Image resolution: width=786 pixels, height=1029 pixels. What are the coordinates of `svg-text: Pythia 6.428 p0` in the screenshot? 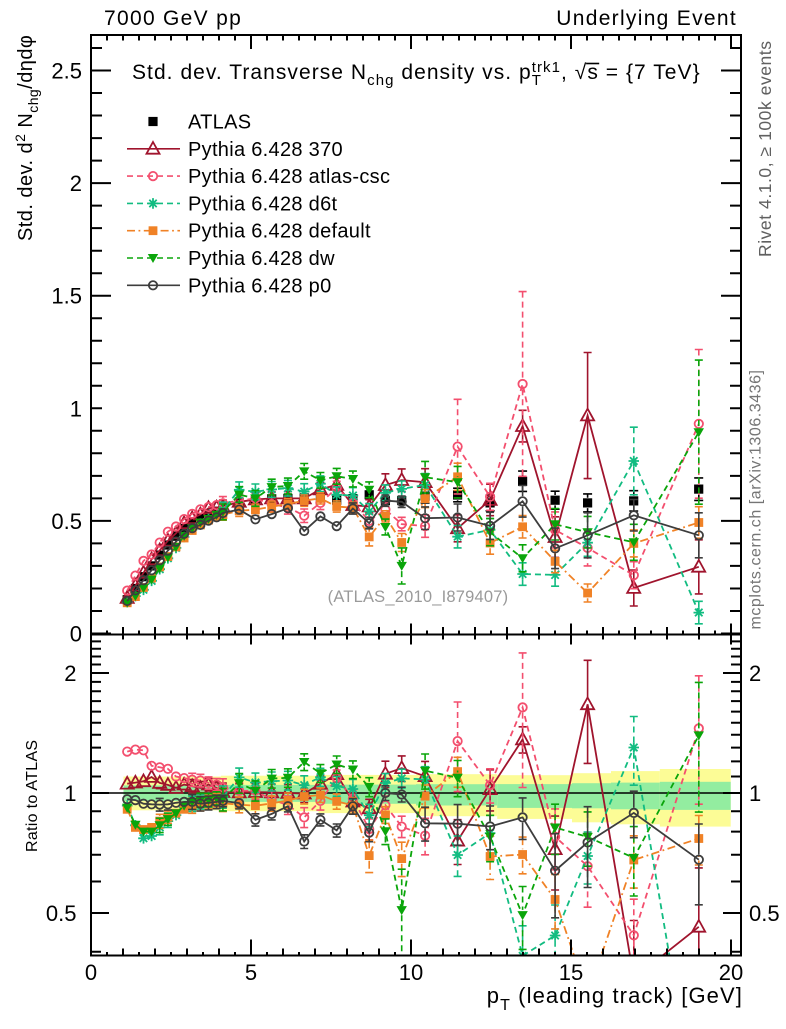 It's located at (260, 286).